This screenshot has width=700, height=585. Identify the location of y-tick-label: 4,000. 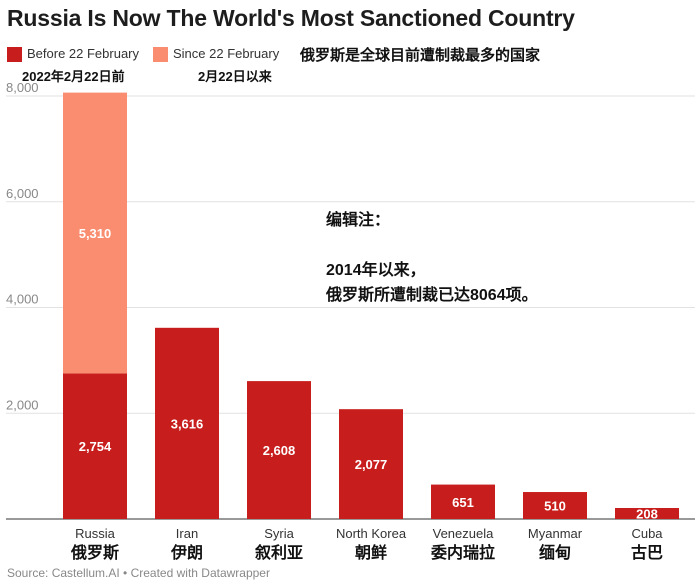
(22, 299).